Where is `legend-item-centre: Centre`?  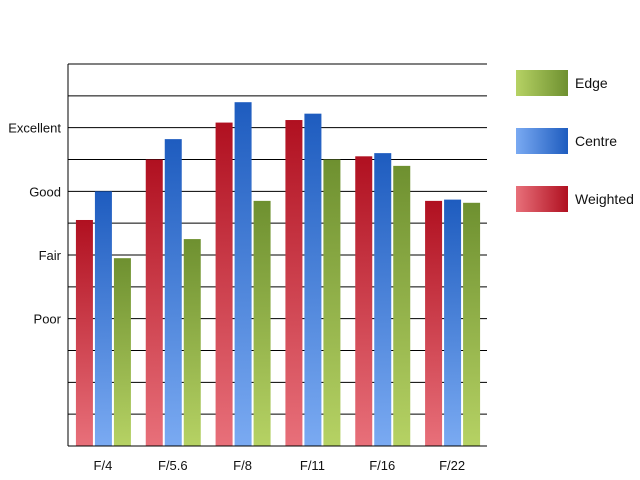
legend-item-centre: Centre is located at coordinates (578, 141).